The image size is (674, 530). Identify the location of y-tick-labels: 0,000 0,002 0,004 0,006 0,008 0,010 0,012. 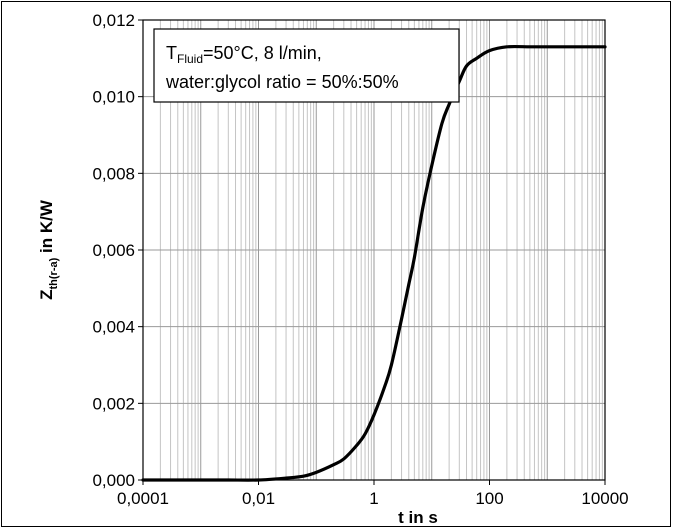
(117, 250).